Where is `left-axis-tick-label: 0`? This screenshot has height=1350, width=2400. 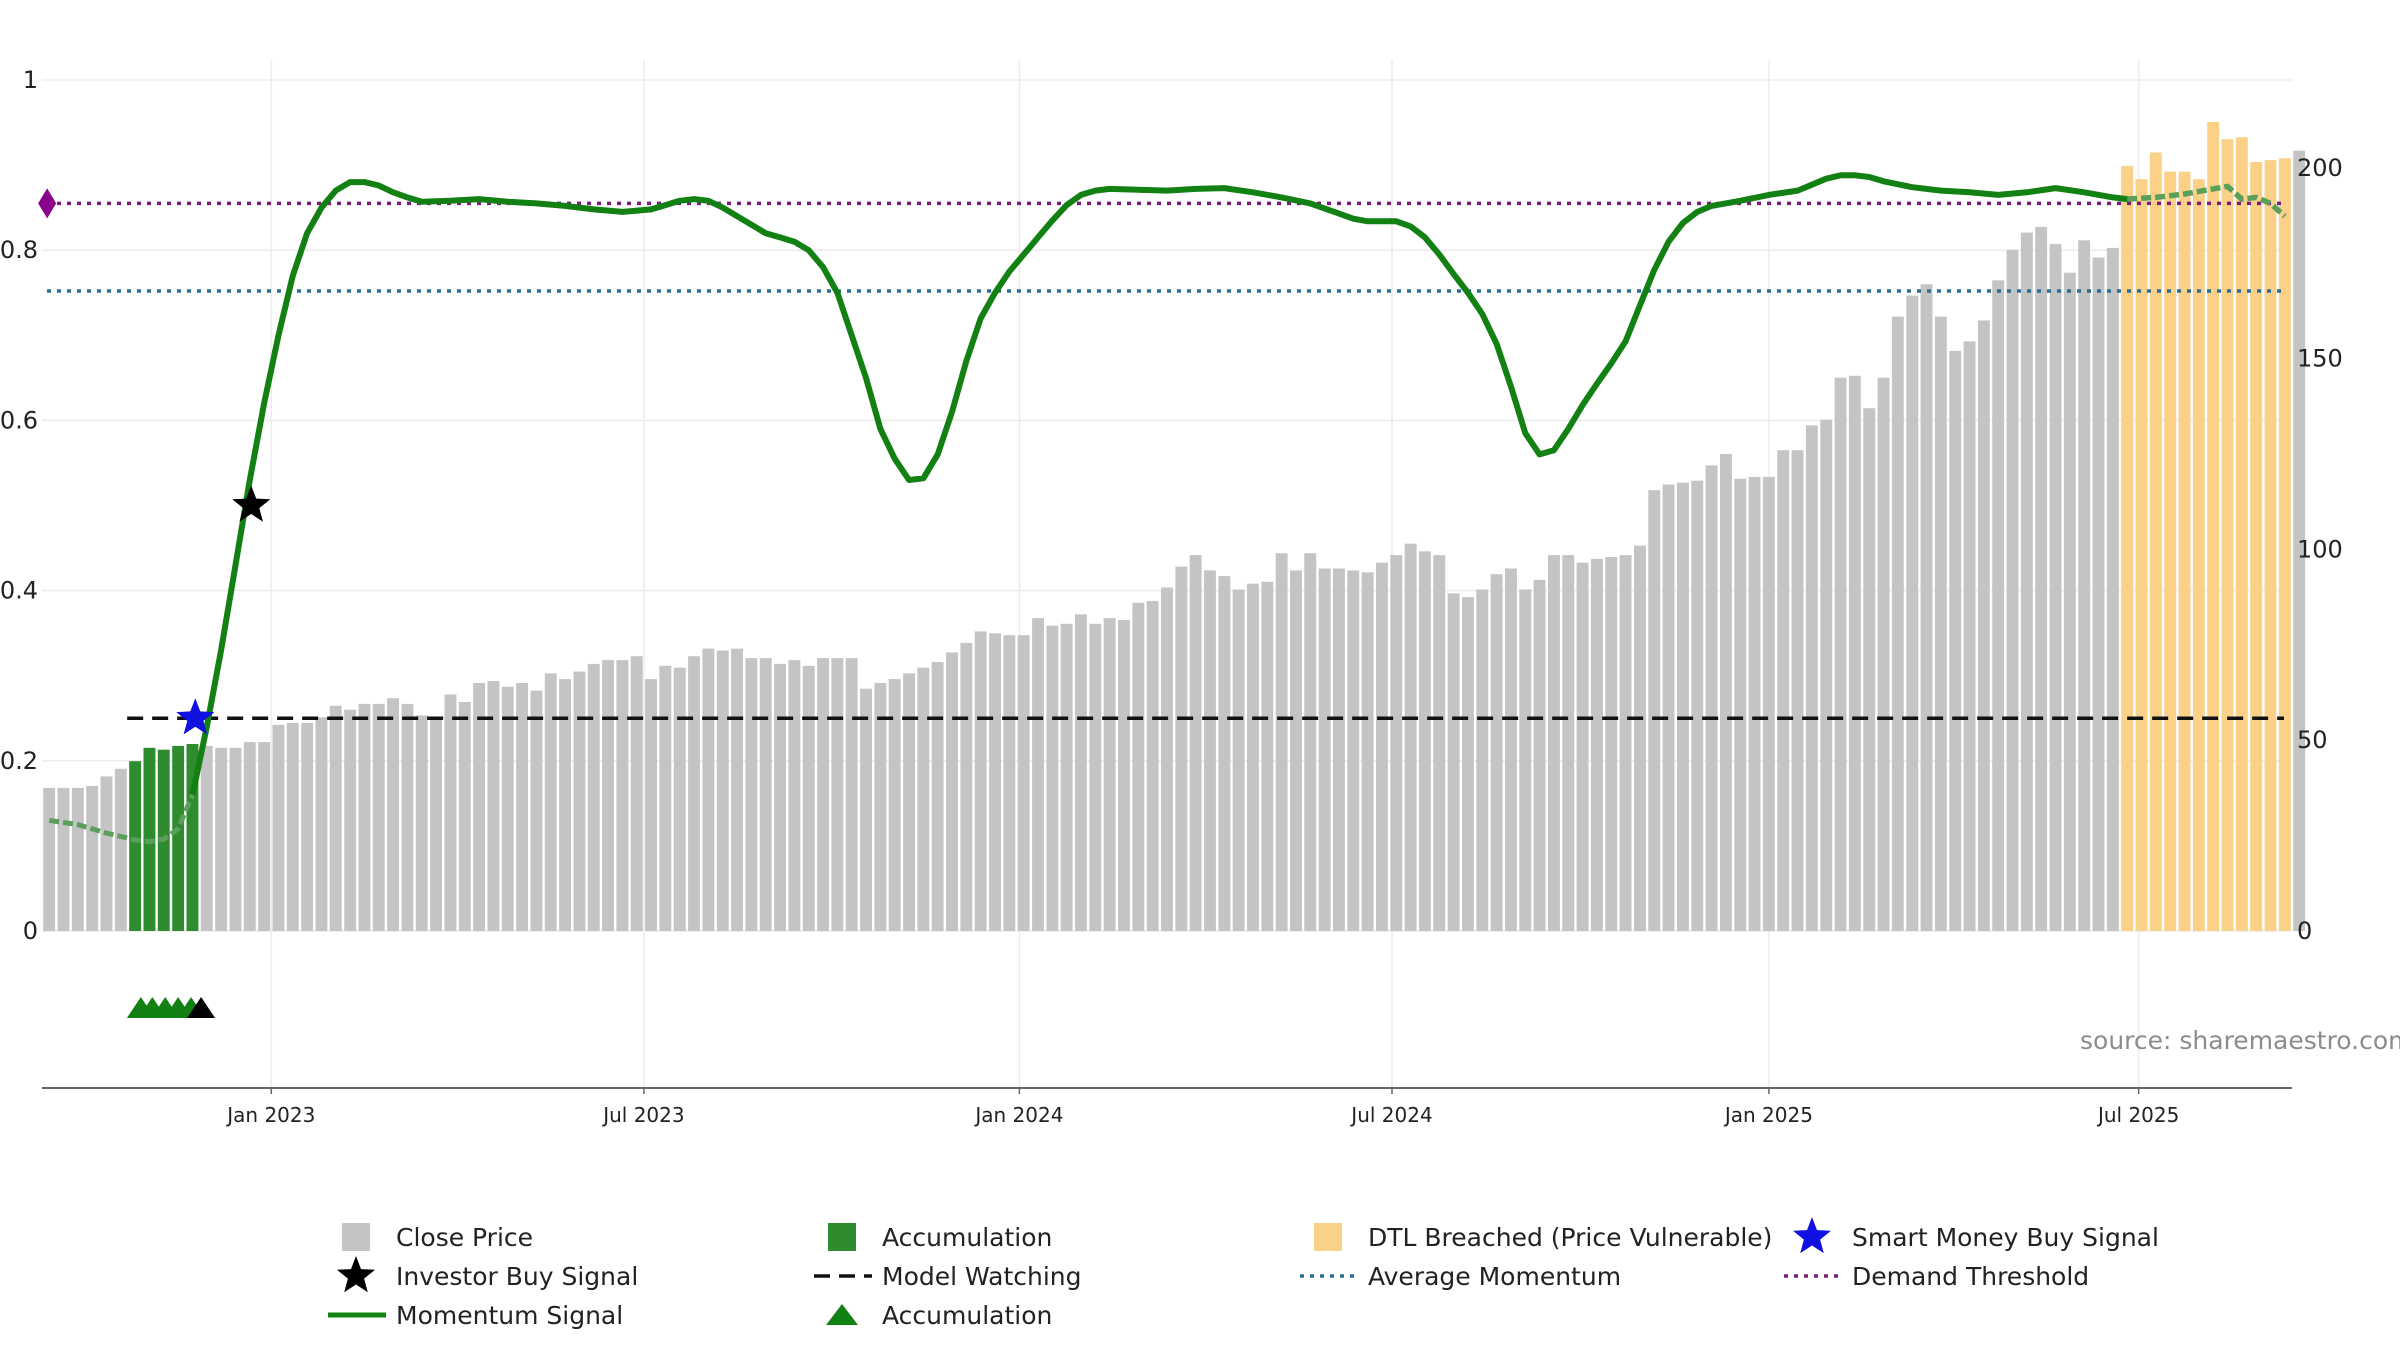
left-axis-tick-label: 0 is located at coordinates (30, 931).